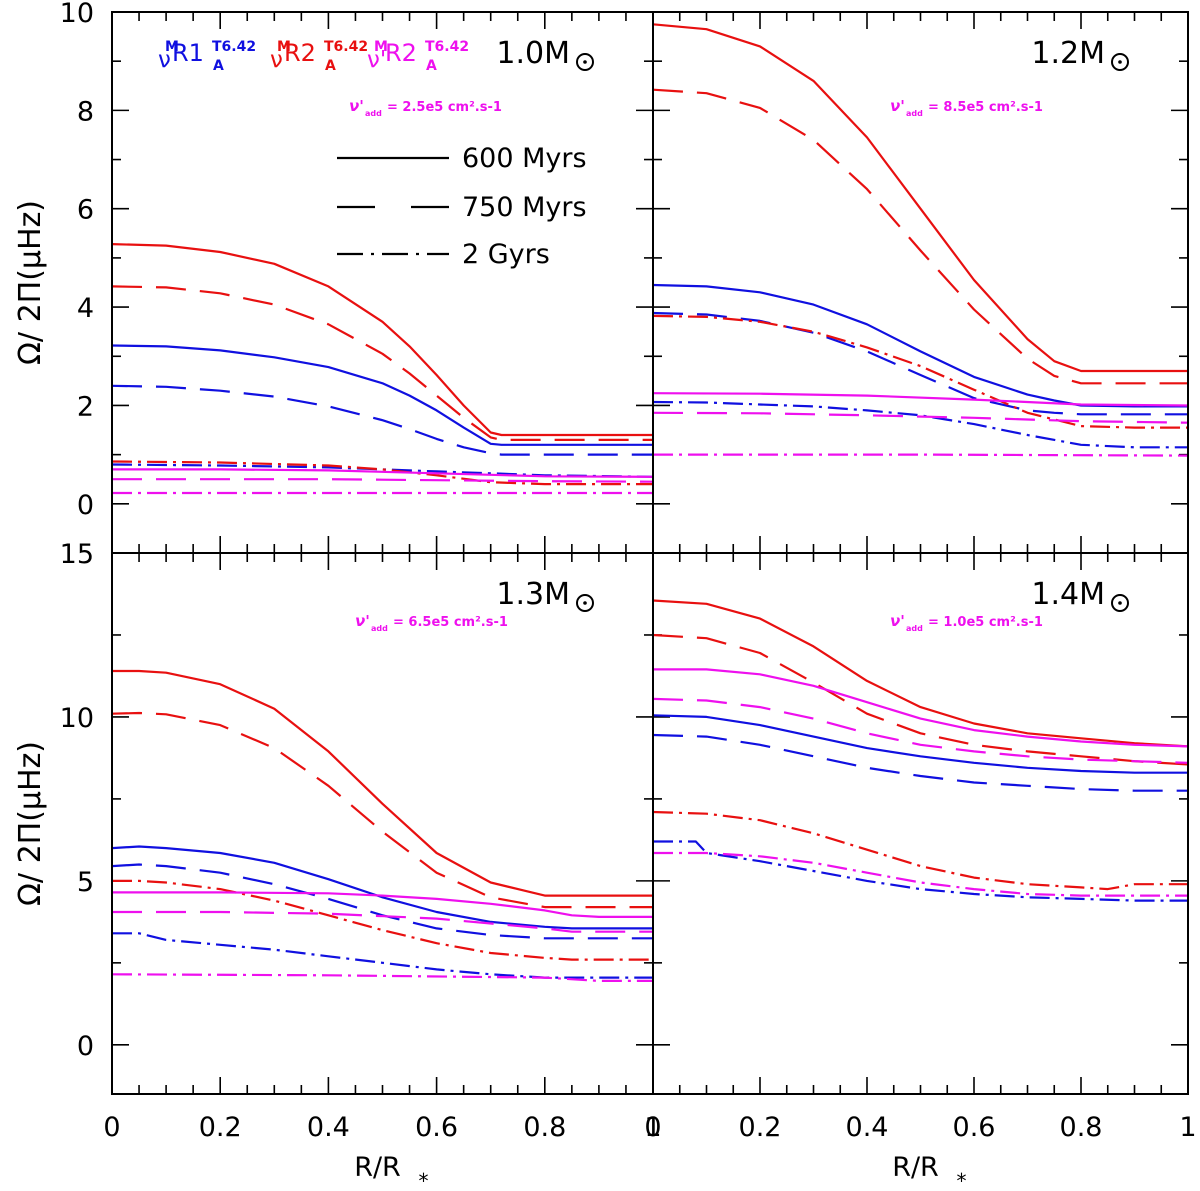  Describe the element at coordinates (276, 60) in the screenshot. I see `legend-model-prefix: ν` at that location.